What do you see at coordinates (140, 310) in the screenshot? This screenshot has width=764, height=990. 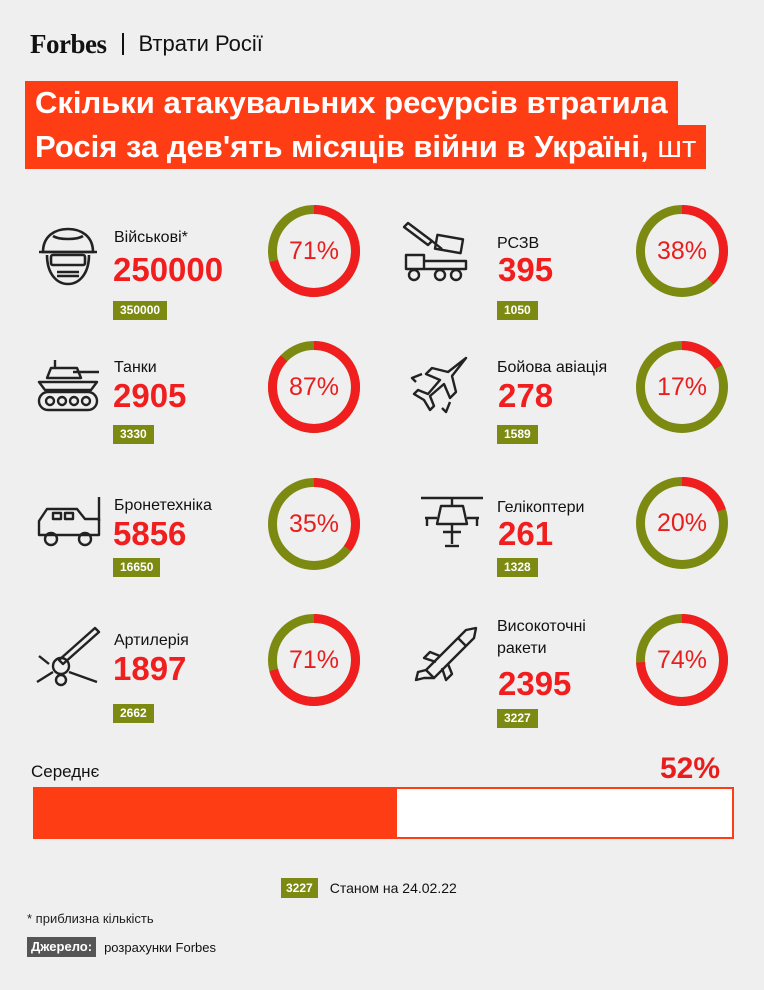 I see `prewar-badge: 350000` at bounding box center [140, 310].